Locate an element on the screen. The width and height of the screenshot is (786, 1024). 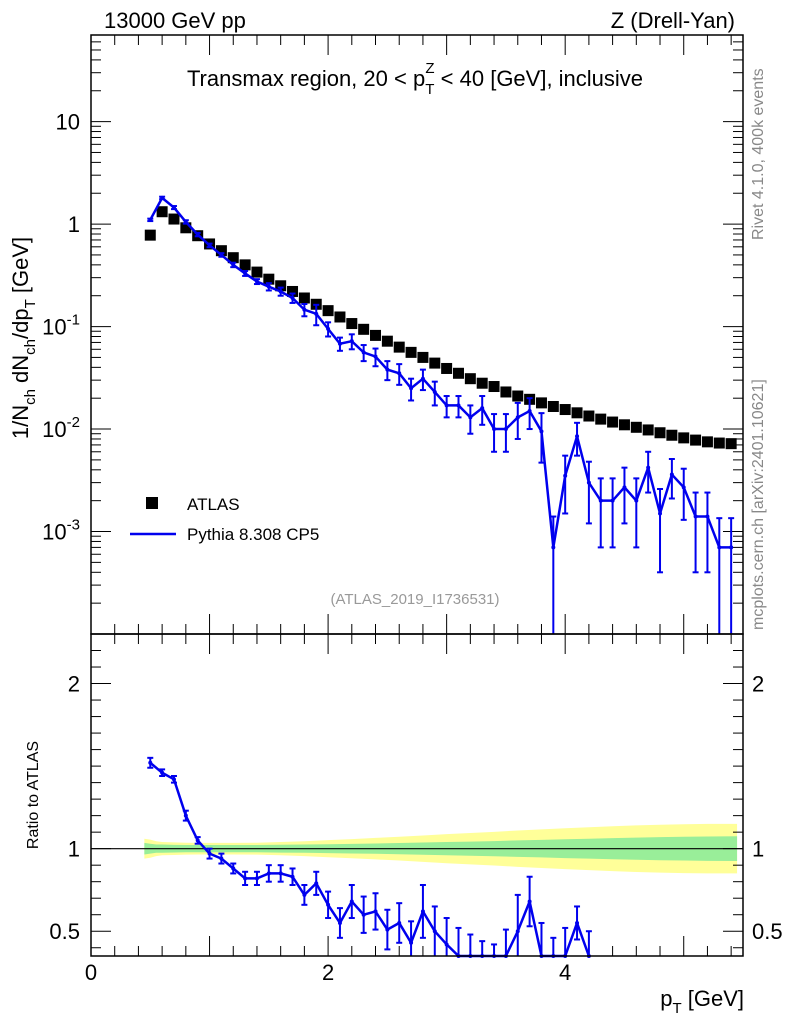
ratio-y-tick-label: 2 is located at coordinates (74, 684).